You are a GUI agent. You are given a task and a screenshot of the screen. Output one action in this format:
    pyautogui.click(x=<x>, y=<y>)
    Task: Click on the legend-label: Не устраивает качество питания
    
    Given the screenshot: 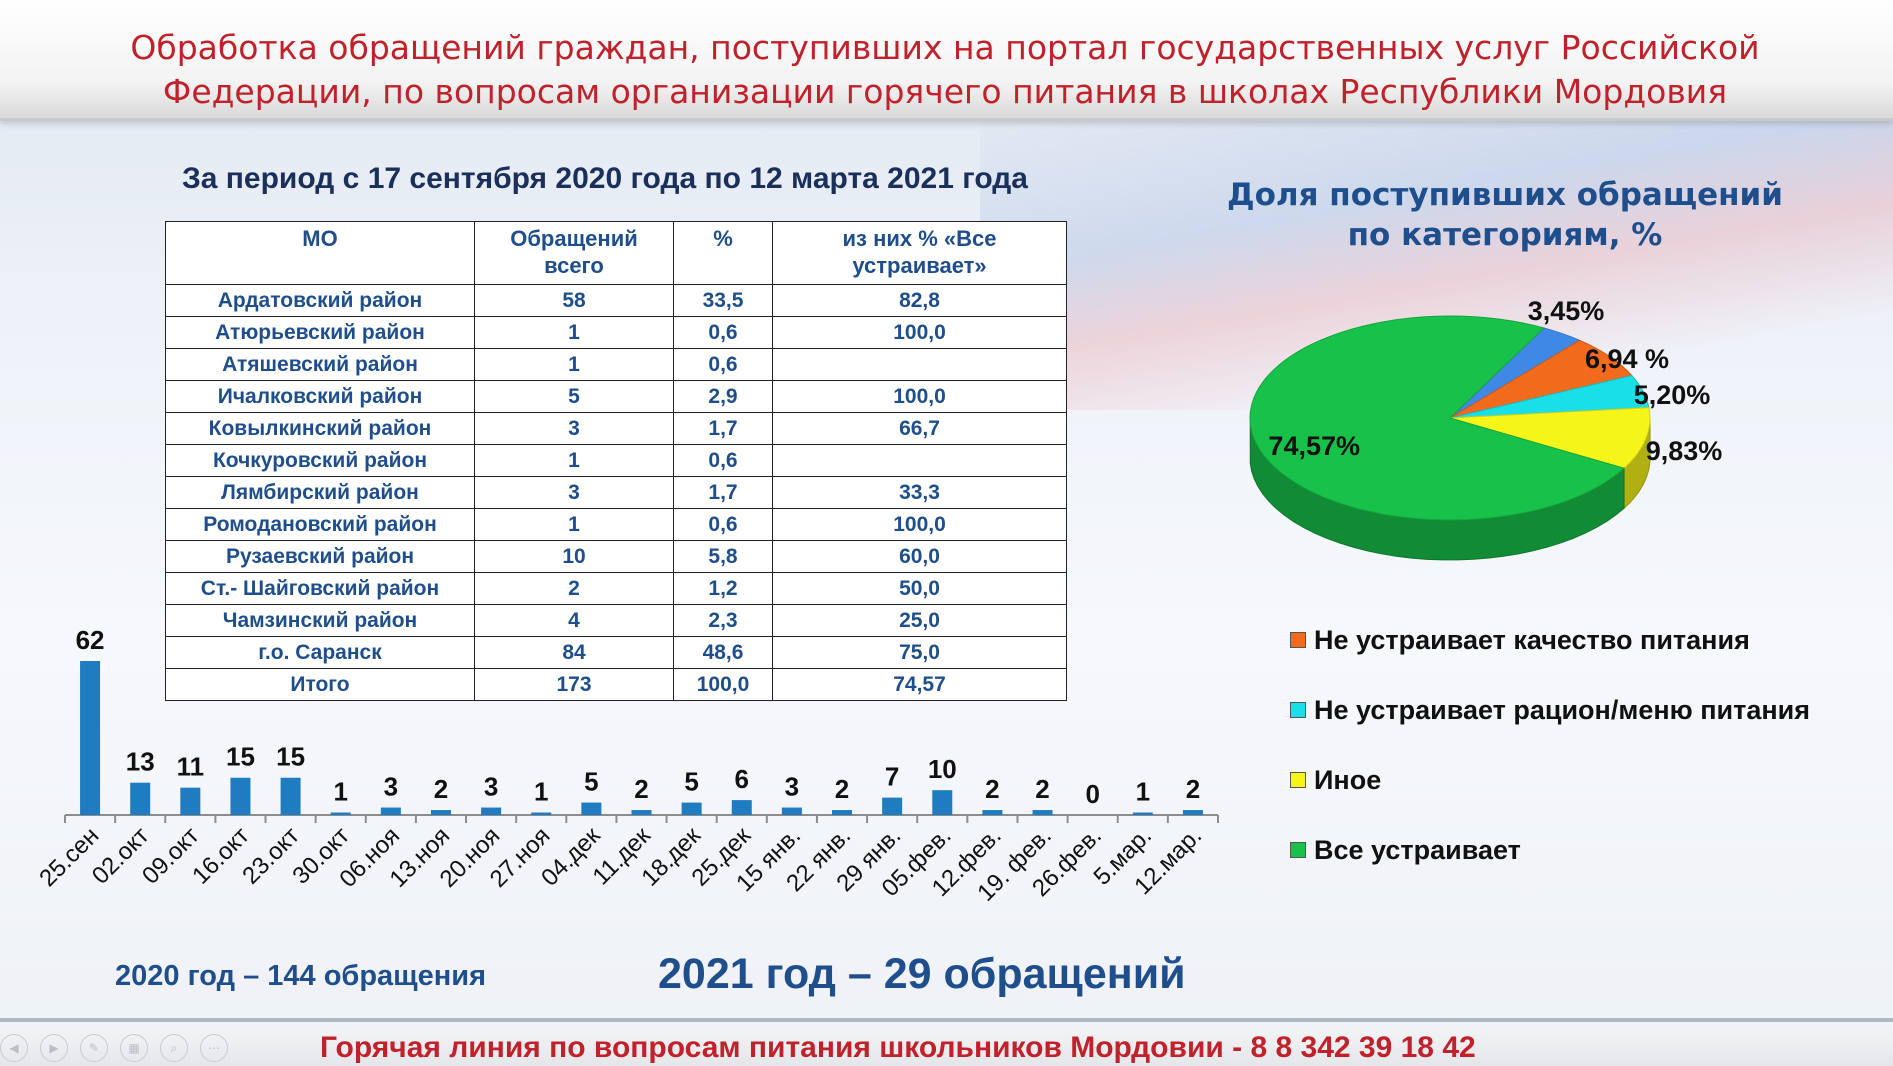 What is the action you would take?
    pyautogui.click(x=1532, y=639)
    